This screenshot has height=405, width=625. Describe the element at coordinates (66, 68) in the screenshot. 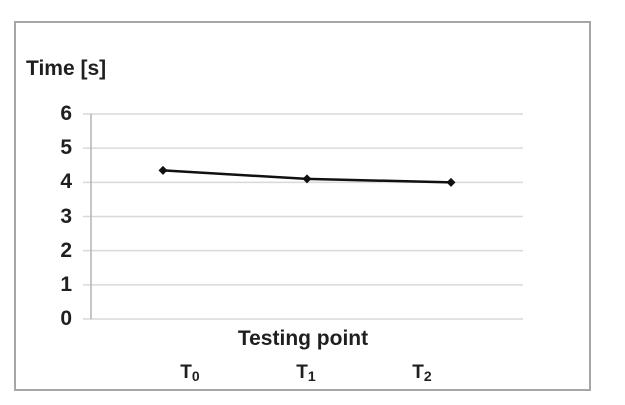

I see `y-axis-title: Time [s]` at that location.